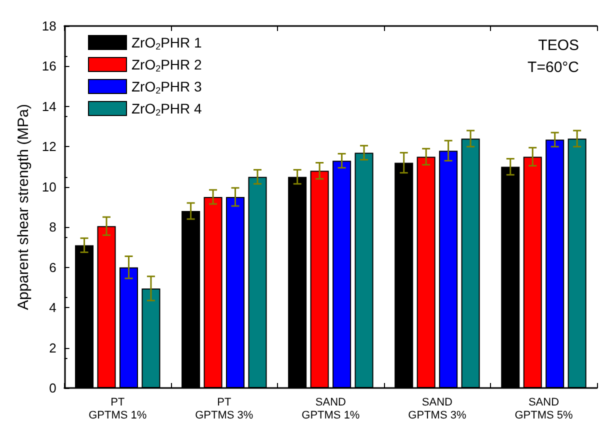 This screenshot has width=607, height=430. Describe the element at coordinates (49, 26) in the screenshot. I see `y-tick-label: 18` at that location.